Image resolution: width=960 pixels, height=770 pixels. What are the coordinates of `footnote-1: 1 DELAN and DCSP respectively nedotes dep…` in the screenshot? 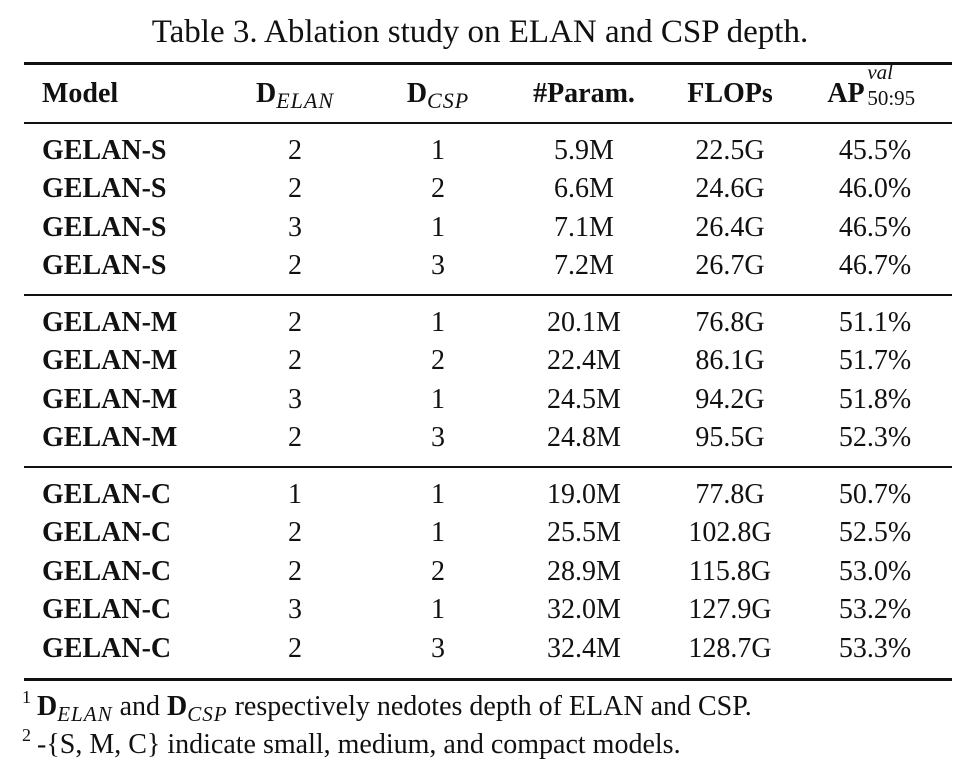 It's located at (387, 706).